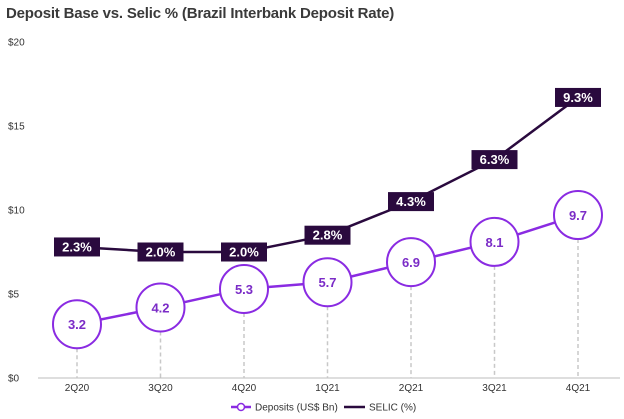 The height and width of the screenshot is (419, 624). I want to click on legend-deposits-label: Deposits (US$ Bn), so click(296, 408).